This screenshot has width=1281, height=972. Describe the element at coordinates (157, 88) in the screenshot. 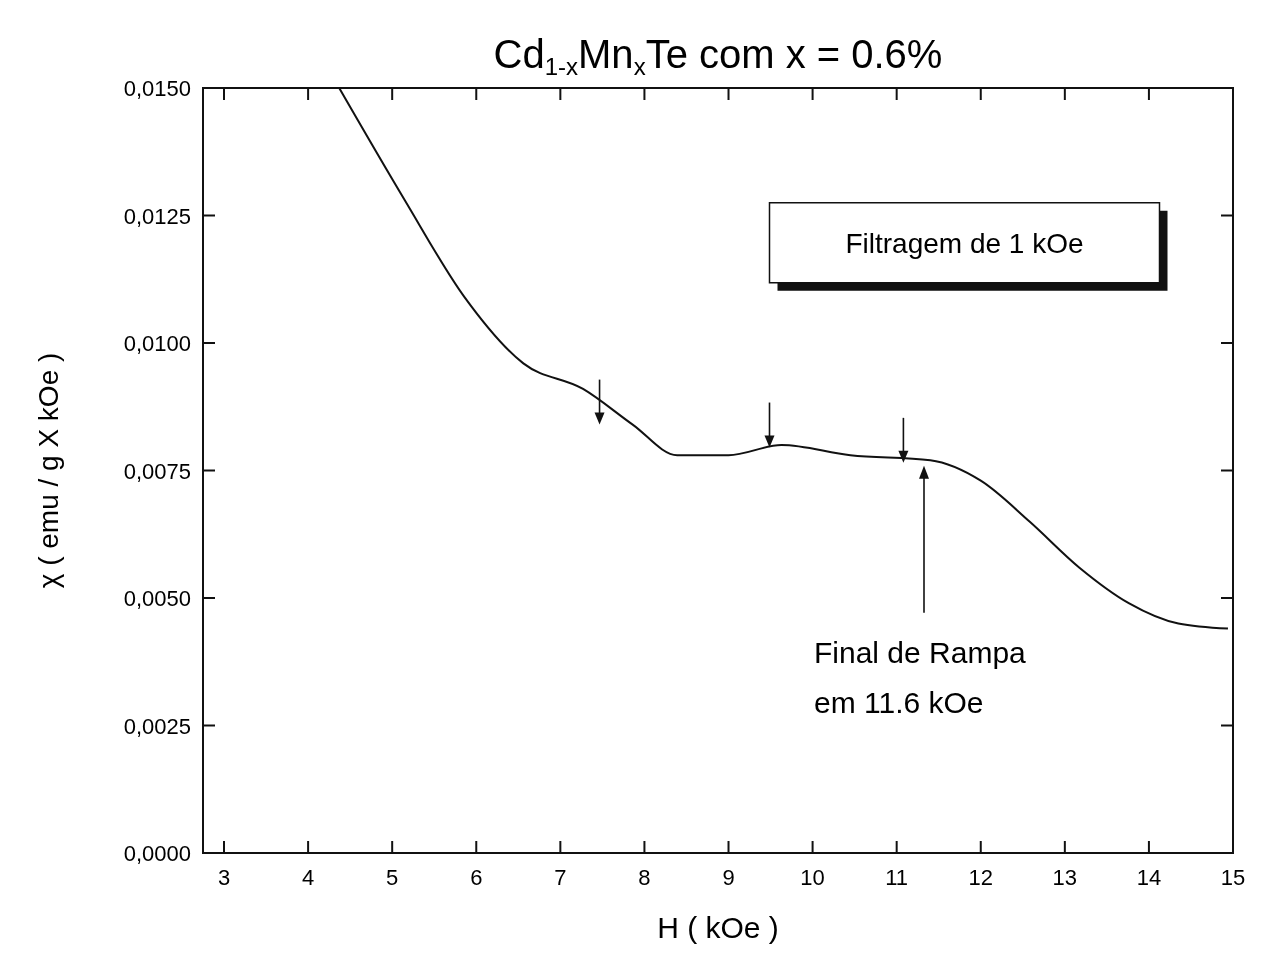

I see `y-tick-label: 0,0150` at that location.